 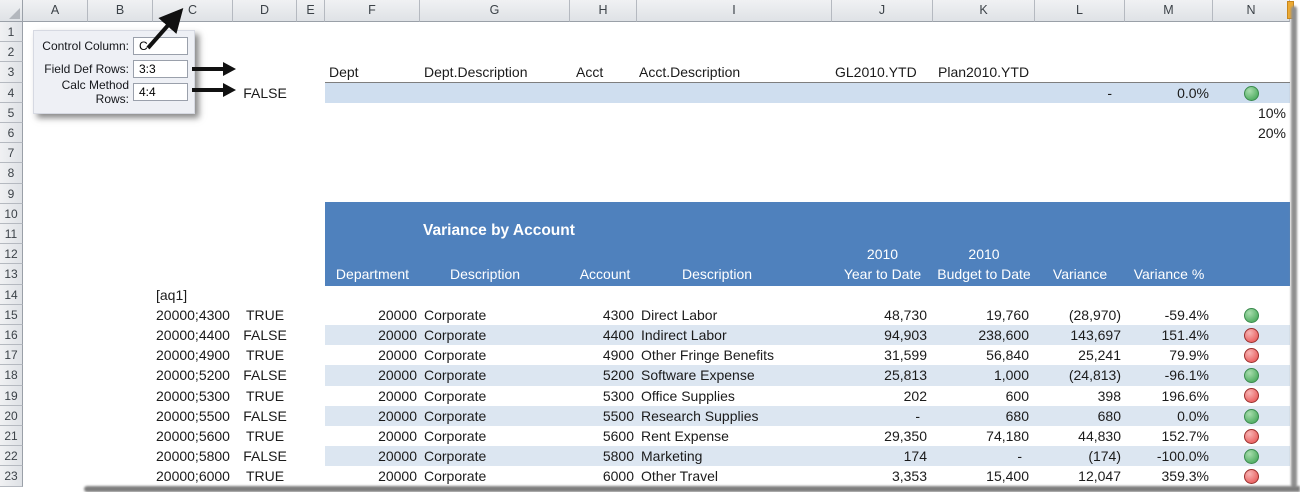 What do you see at coordinates (1169, 11) in the screenshot?
I see `column-header-M: M` at bounding box center [1169, 11].